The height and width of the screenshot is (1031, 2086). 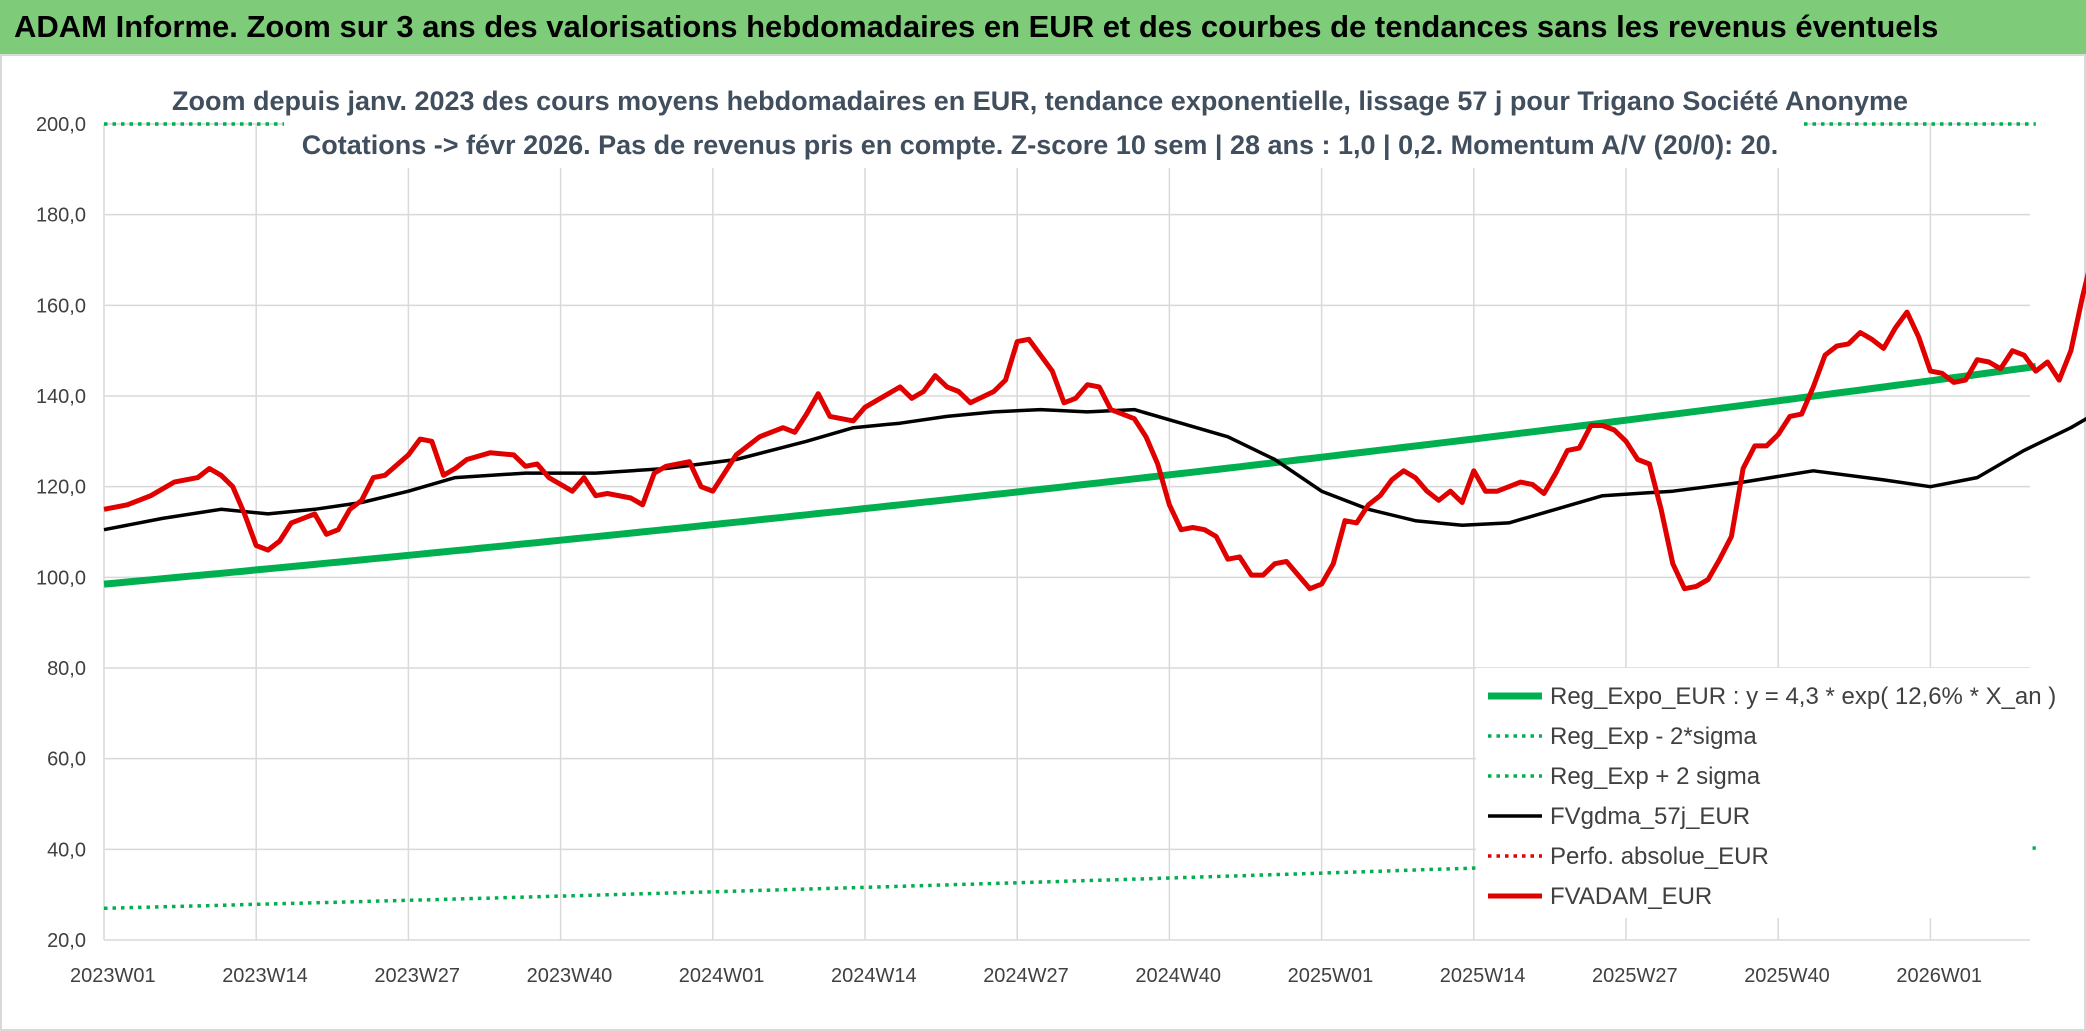 I want to click on legend-reg-minus-2sigma-label: Reg_Exp - 2*sigma, so click(x=1653, y=736).